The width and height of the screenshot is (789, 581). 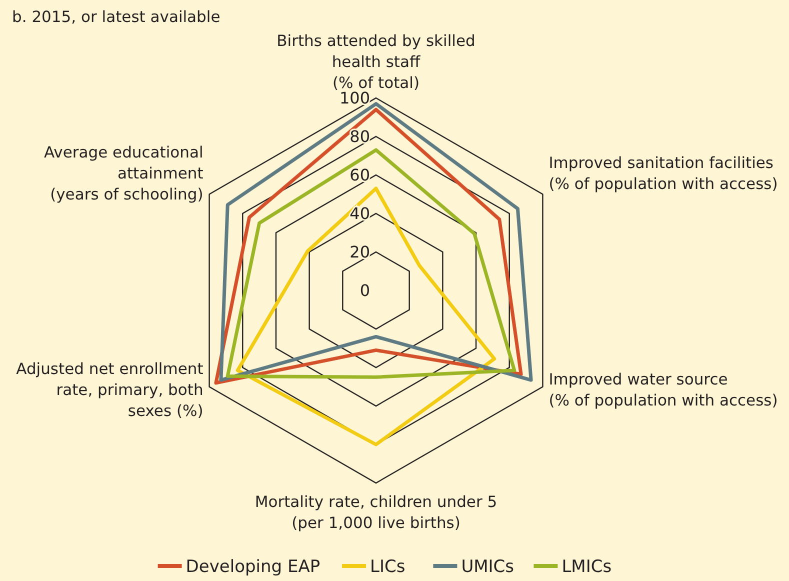 I want to click on legend-label: LMICs, so click(x=587, y=566).